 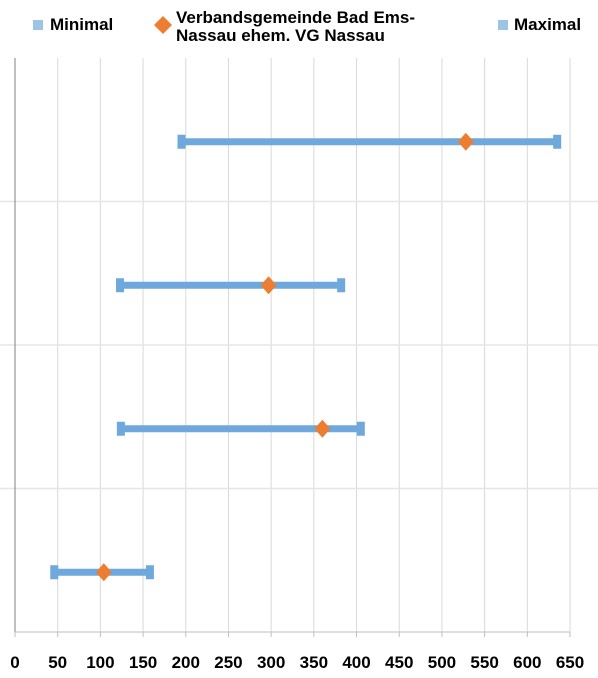 What do you see at coordinates (527, 662) in the screenshot?
I see `x-tick-label: 600` at bounding box center [527, 662].